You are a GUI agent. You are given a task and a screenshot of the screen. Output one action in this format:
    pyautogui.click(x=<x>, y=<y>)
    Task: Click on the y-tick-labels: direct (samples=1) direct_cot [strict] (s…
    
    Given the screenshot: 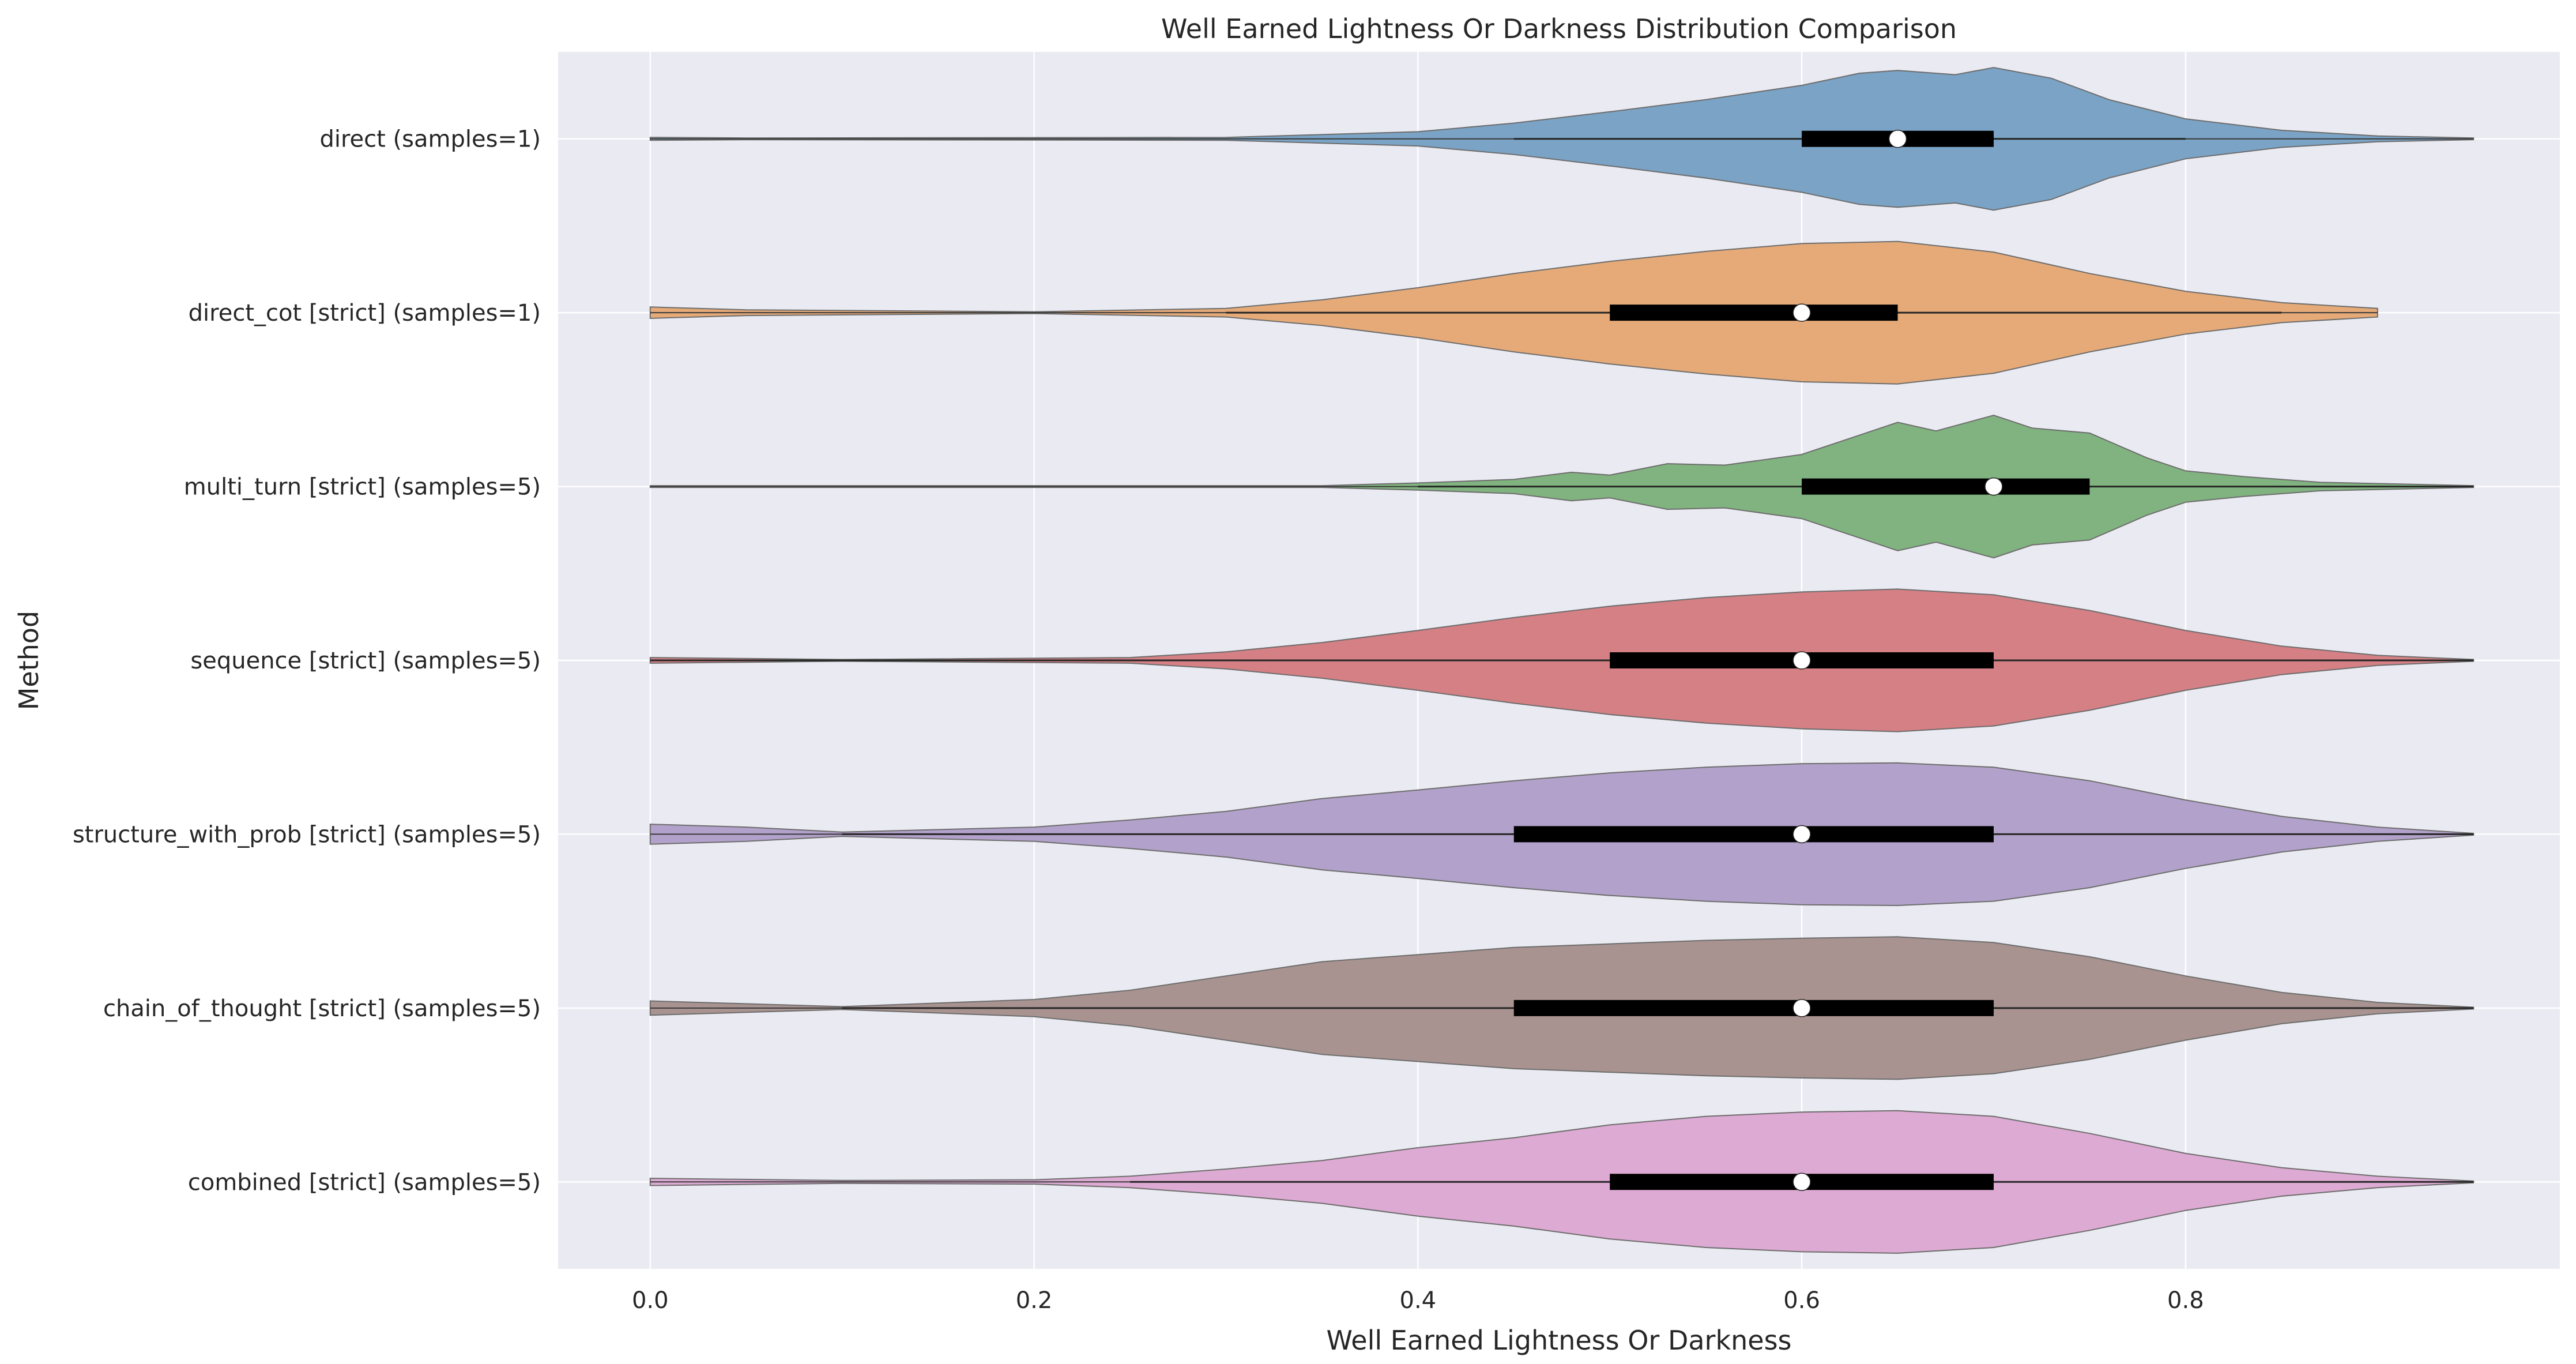 What is the action you would take?
    pyautogui.click(x=307, y=661)
    